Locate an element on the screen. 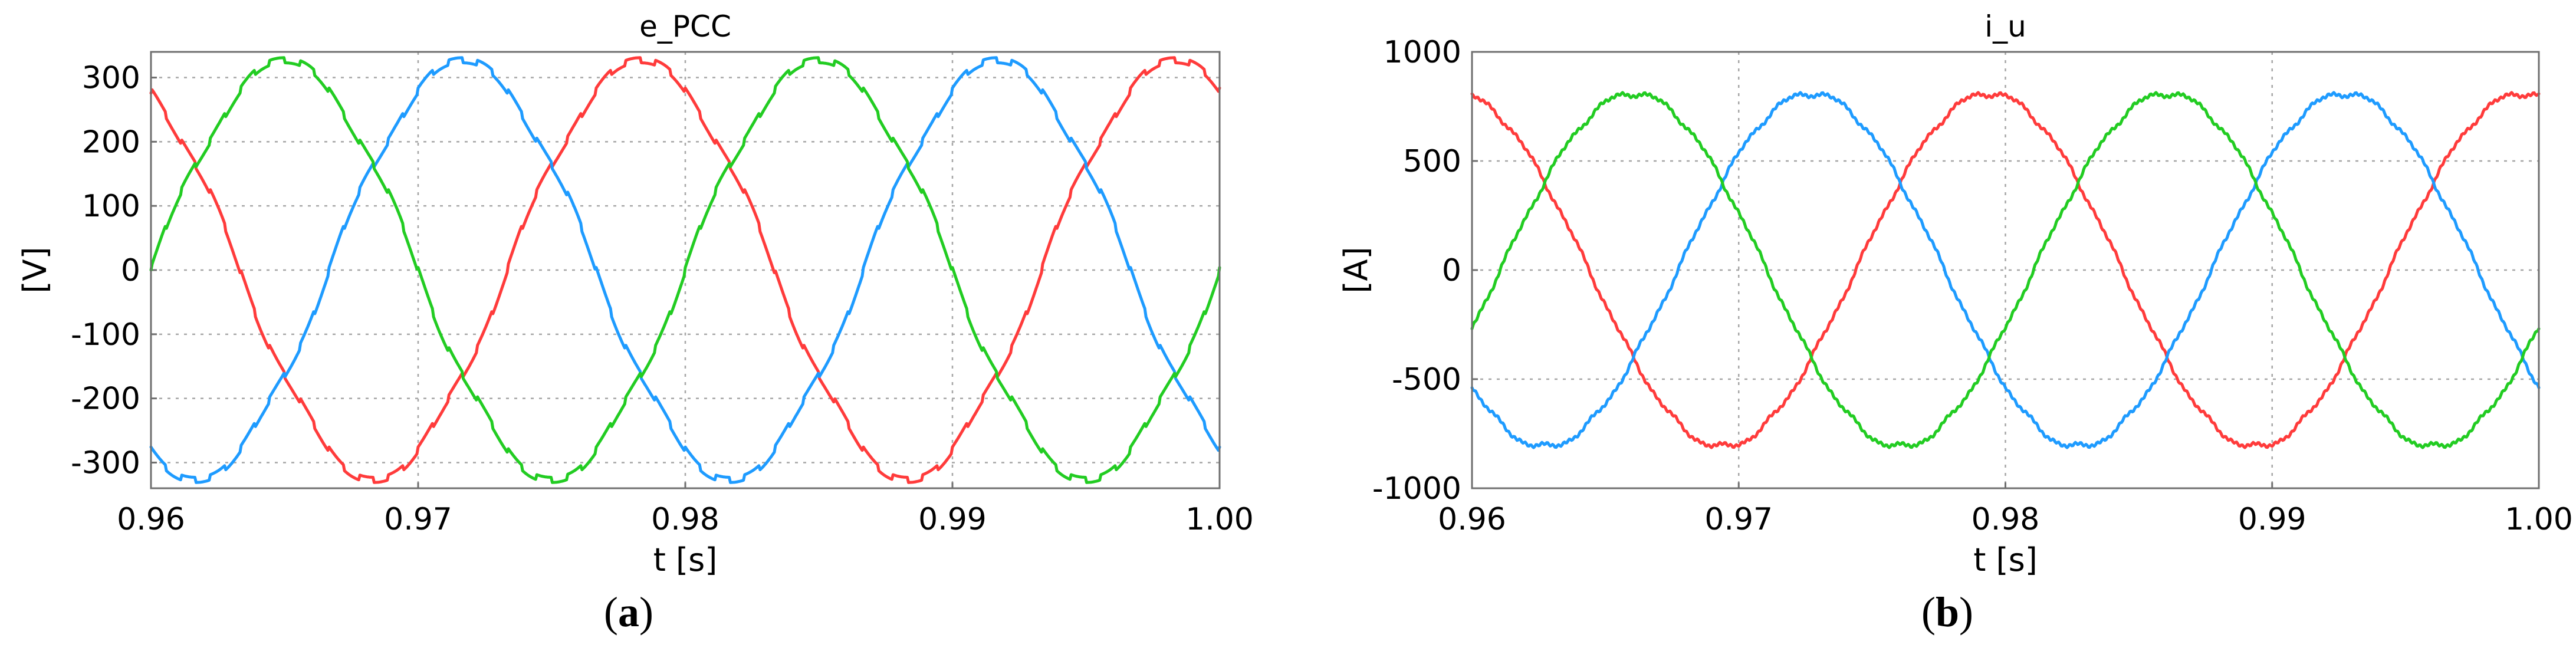 This screenshot has height=651, width=2576. panel-caption: (b) is located at coordinates (1947, 612).